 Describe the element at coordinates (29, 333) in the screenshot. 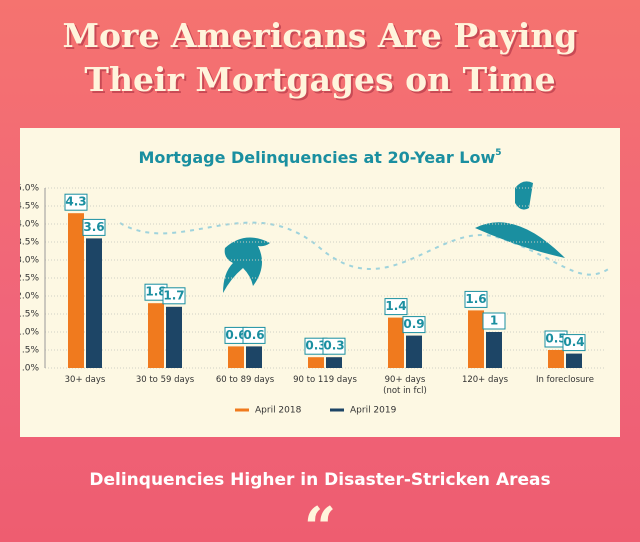

I see `y-tick-label: 1.0%` at that location.